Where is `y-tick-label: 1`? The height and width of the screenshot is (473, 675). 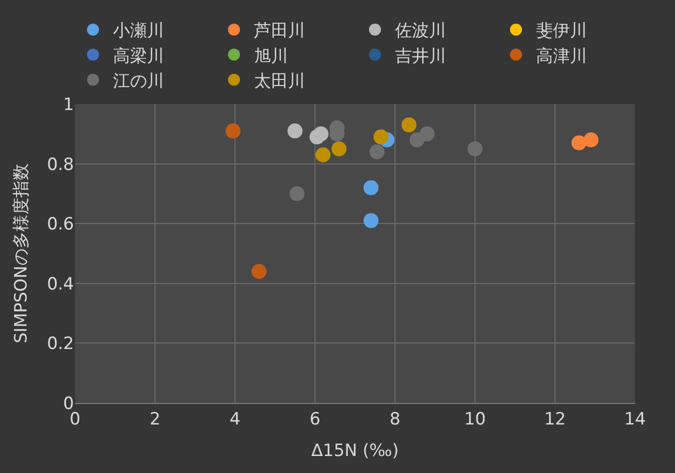
y-tick-label: 1 is located at coordinates (68, 104).